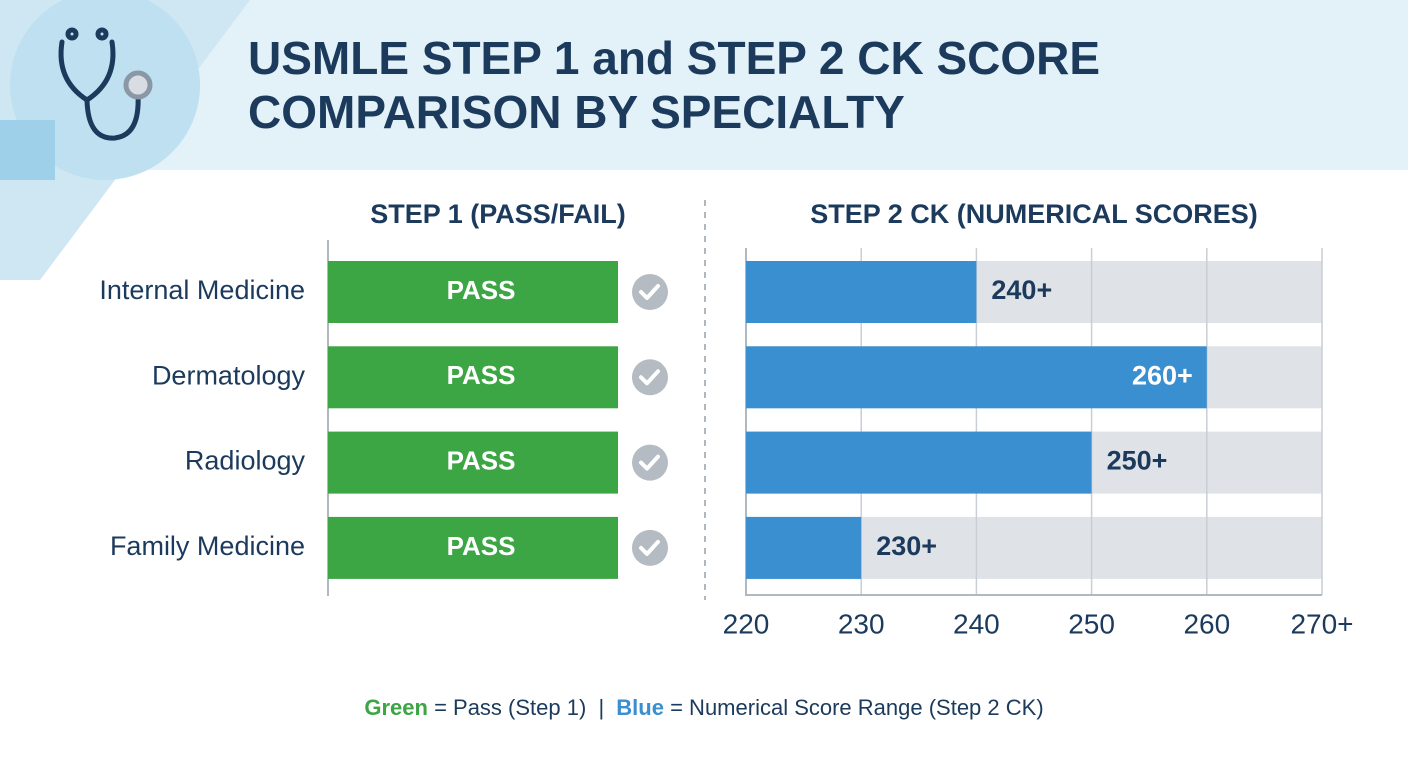  I want to click on category-label: Internal Medicine, so click(202, 290).